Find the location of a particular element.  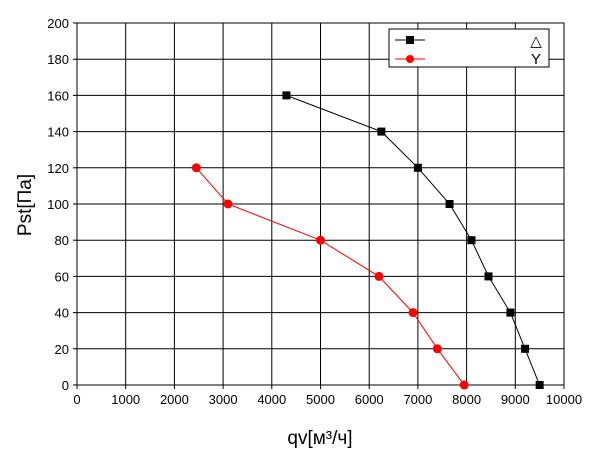

x-tick-label: 2000 is located at coordinates (174, 399).